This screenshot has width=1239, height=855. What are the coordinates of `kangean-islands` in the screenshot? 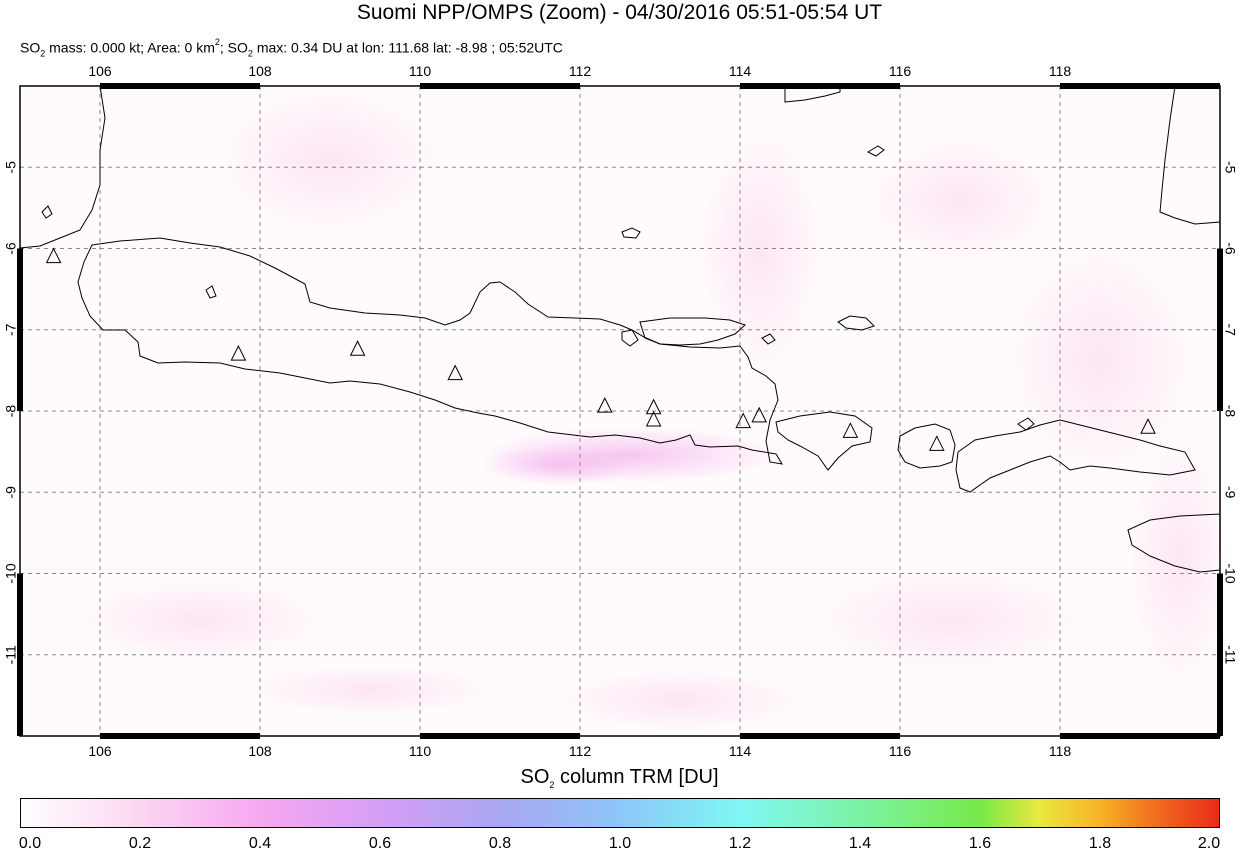 It's located at (856, 323).